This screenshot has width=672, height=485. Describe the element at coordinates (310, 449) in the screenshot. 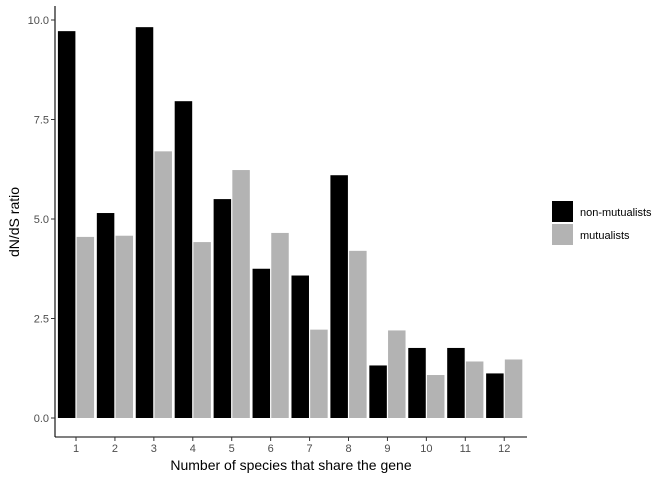

I see `x-tick-label: 7` at that location.